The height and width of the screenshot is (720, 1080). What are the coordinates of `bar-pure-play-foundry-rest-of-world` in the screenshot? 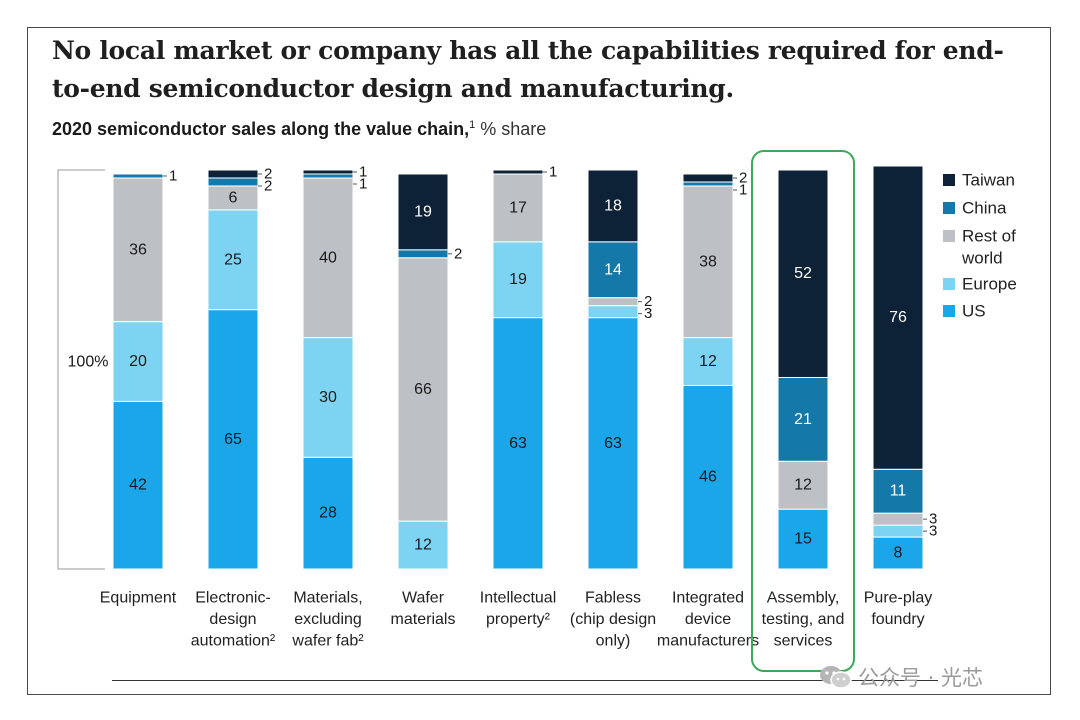 It's located at (898, 519).